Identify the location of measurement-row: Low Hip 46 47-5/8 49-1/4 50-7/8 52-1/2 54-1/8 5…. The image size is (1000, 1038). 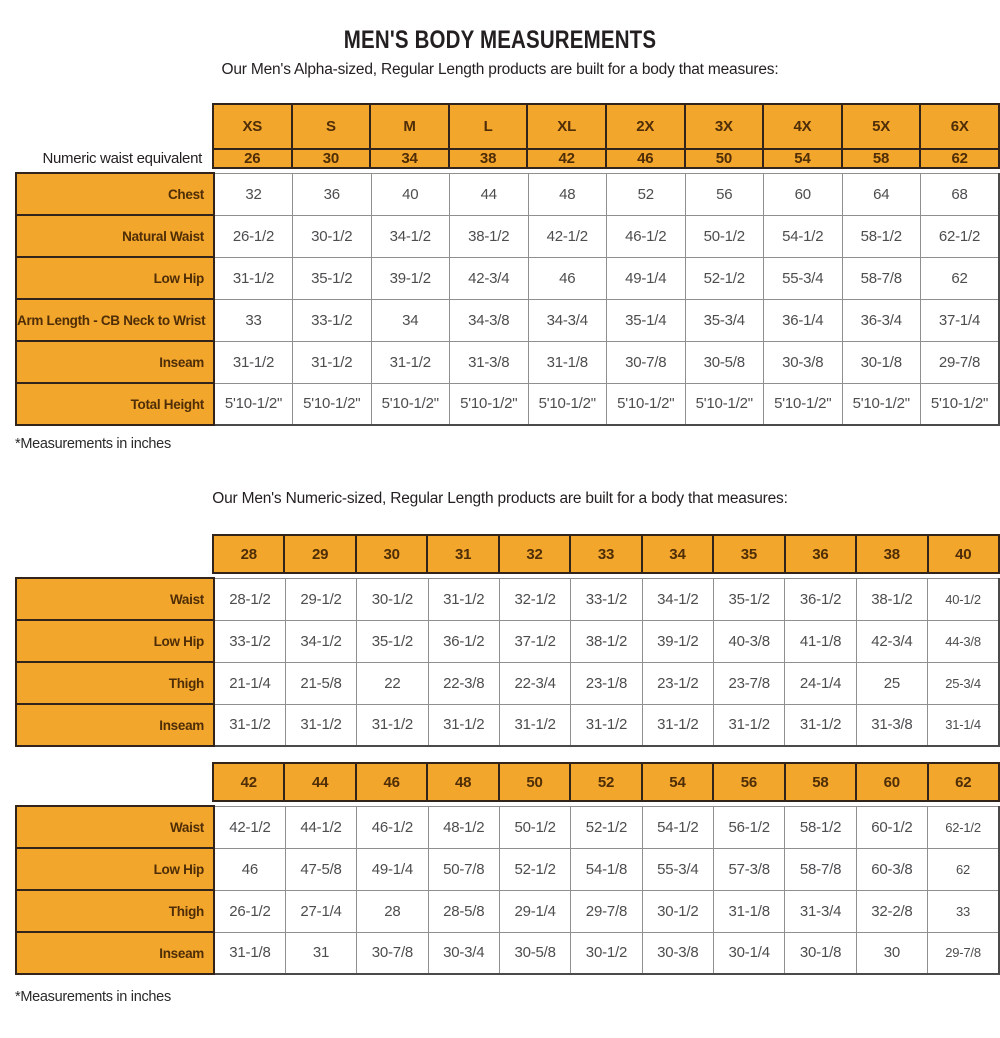
(507, 869).